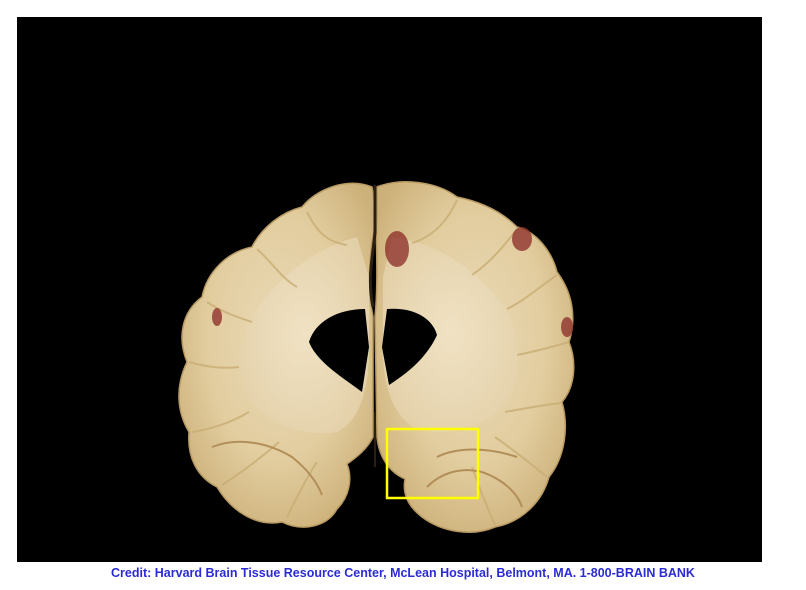 The height and width of the screenshot is (590, 806). Describe the element at coordinates (451, 334) in the screenshot. I see `right-white-matter` at that location.